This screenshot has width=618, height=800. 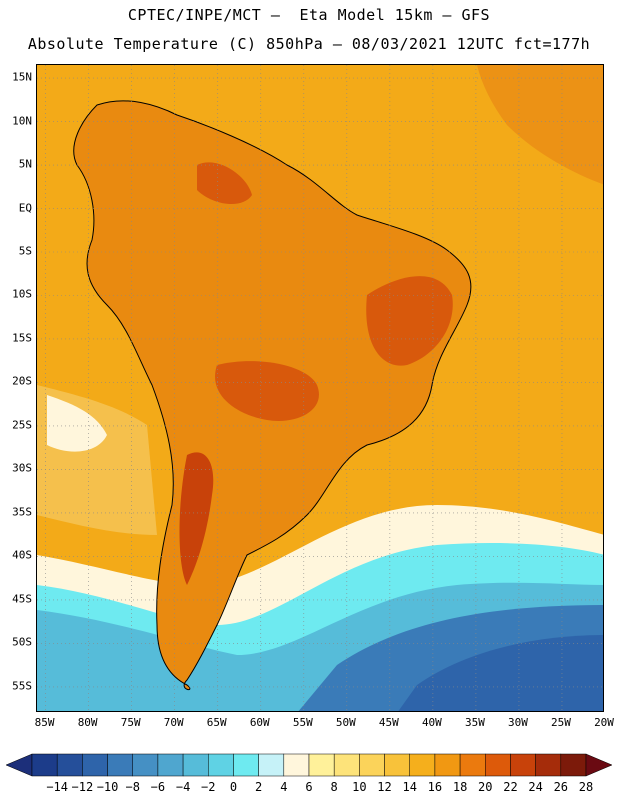 I want to click on latitude-label: 15N, so click(x=22, y=77).